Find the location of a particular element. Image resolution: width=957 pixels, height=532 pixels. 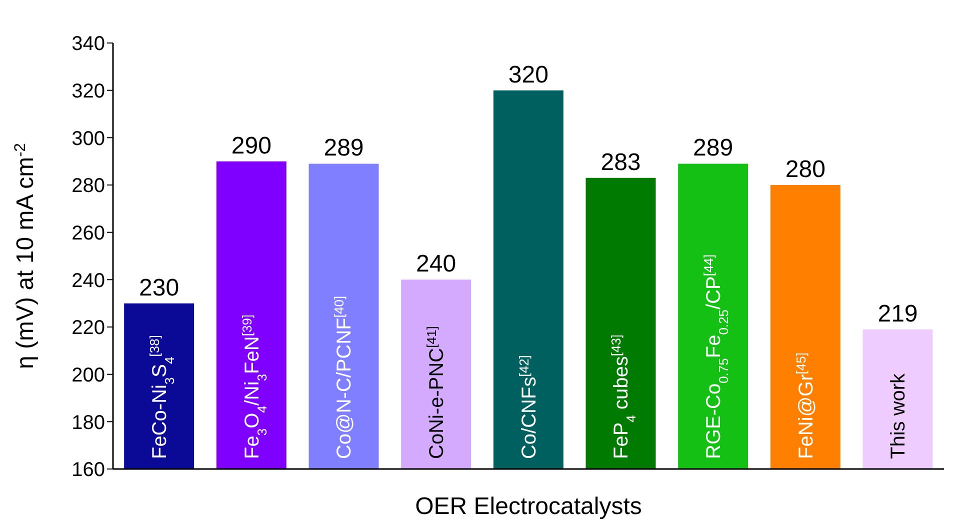

data-label: 280 is located at coordinates (805, 169).